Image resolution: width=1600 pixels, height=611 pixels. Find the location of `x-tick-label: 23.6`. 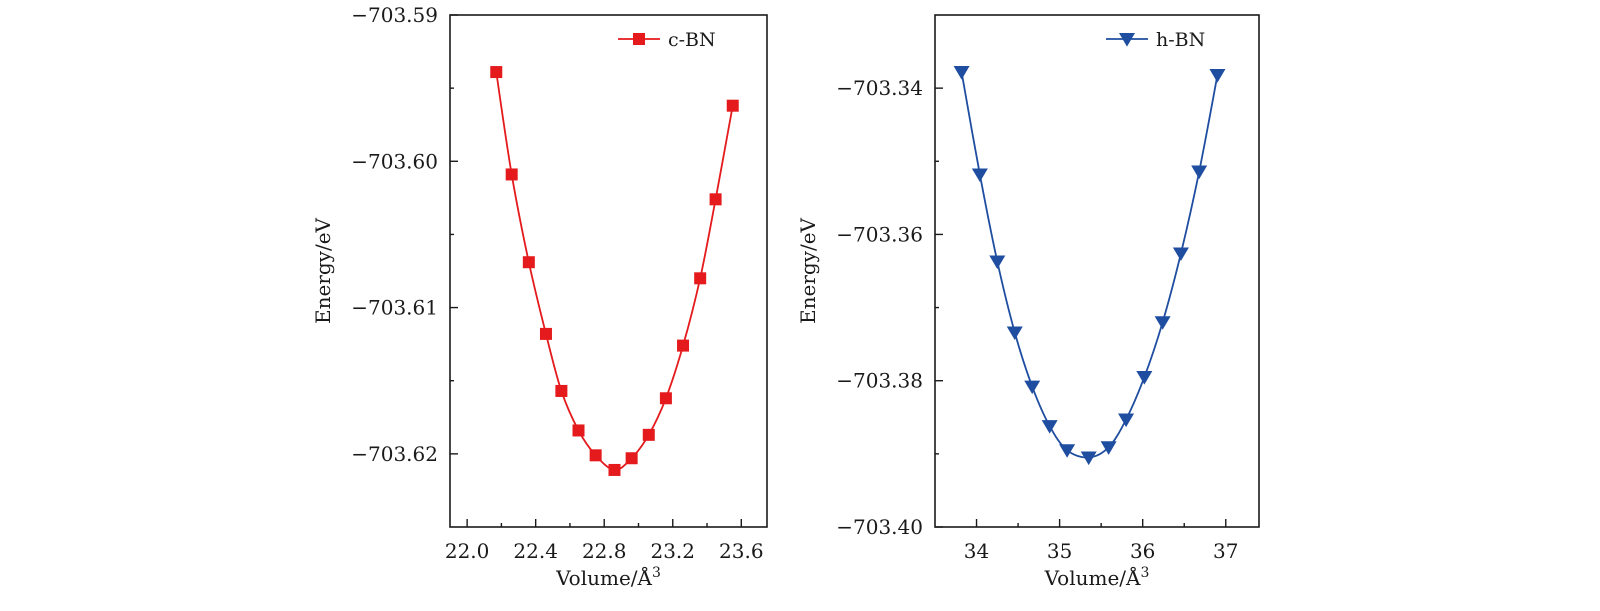

x-tick-label: 23.6 is located at coordinates (741, 551).